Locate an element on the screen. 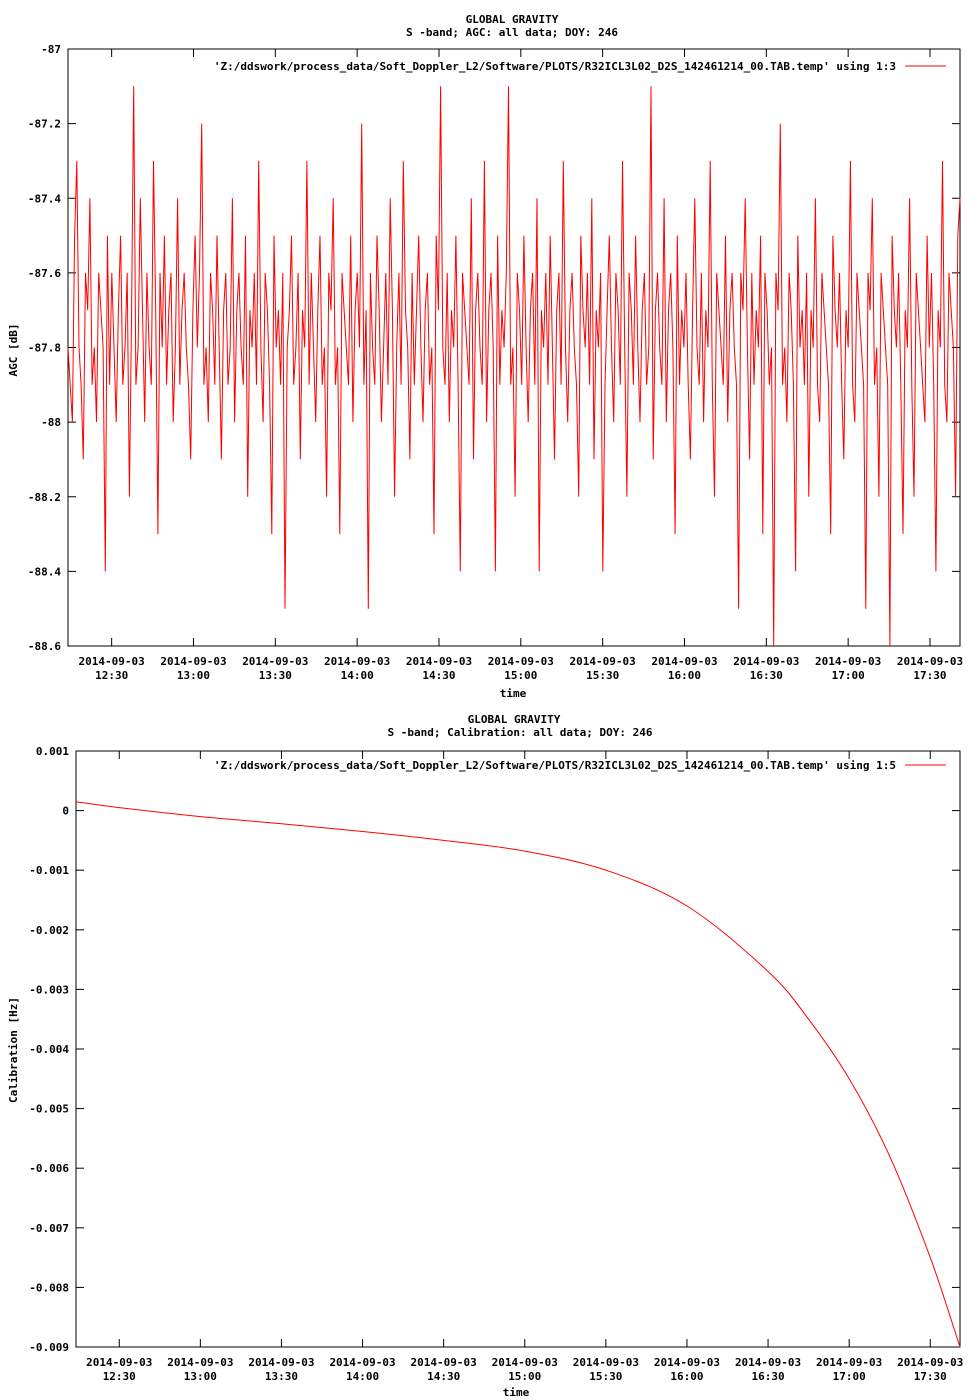 Image resolution: width=980 pixels, height=1400 pixels. y-tick-label: -0.005 is located at coordinates (49, 1109).